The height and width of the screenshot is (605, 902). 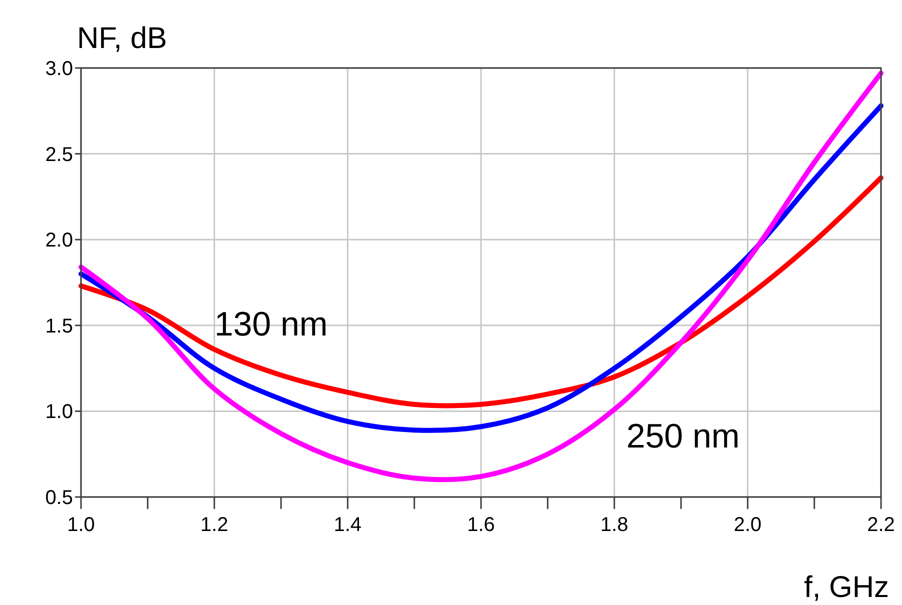 I want to click on x-tick-label: 1.0, so click(x=81, y=525).